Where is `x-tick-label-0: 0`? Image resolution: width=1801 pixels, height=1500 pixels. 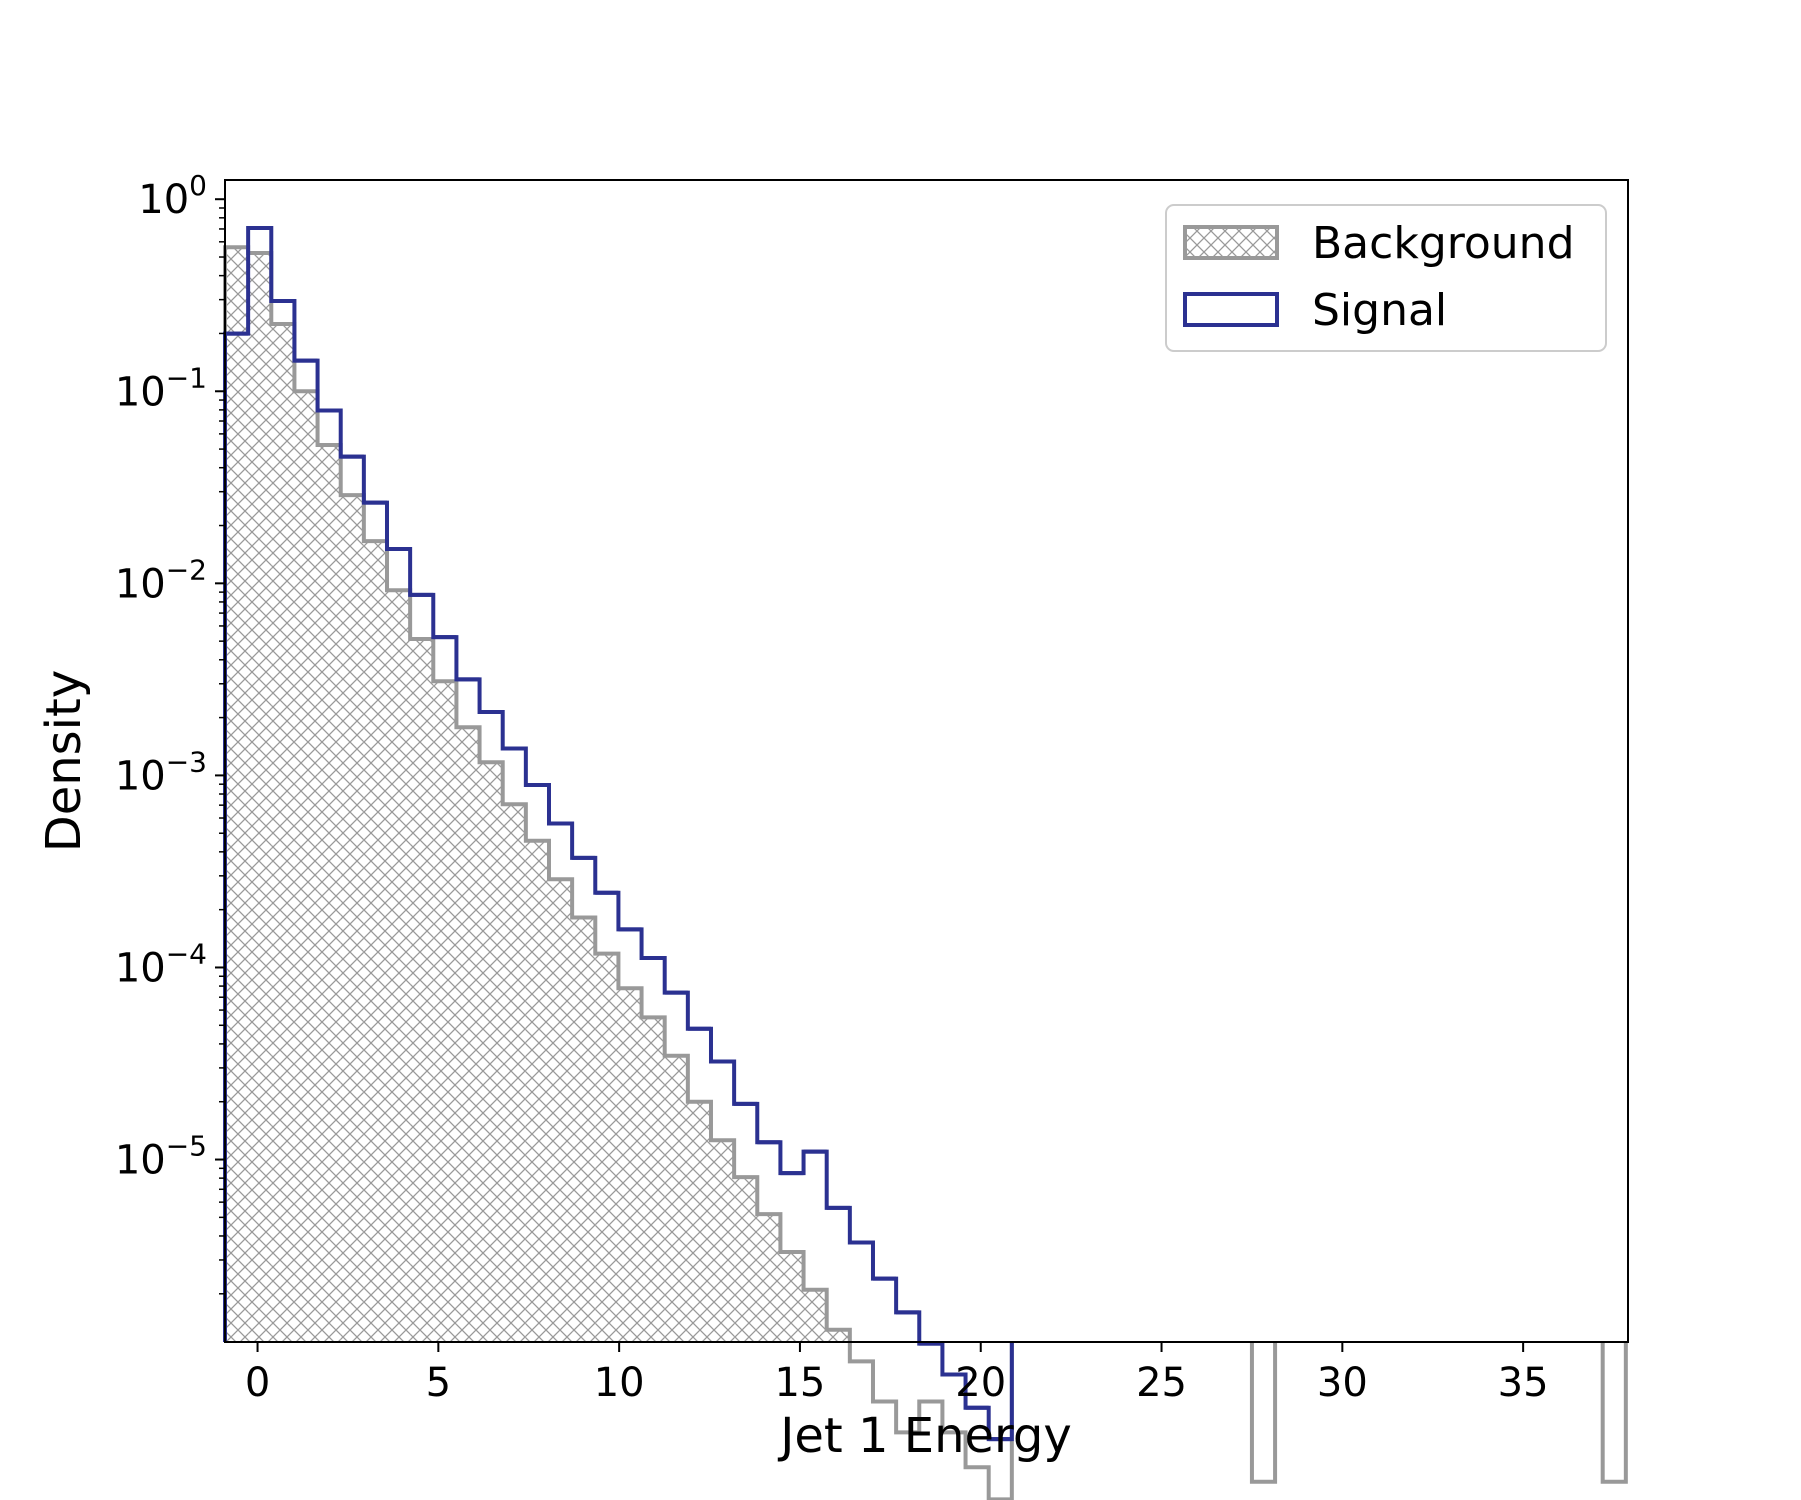 x-tick-label-0: 0 is located at coordinates (257, 1383).